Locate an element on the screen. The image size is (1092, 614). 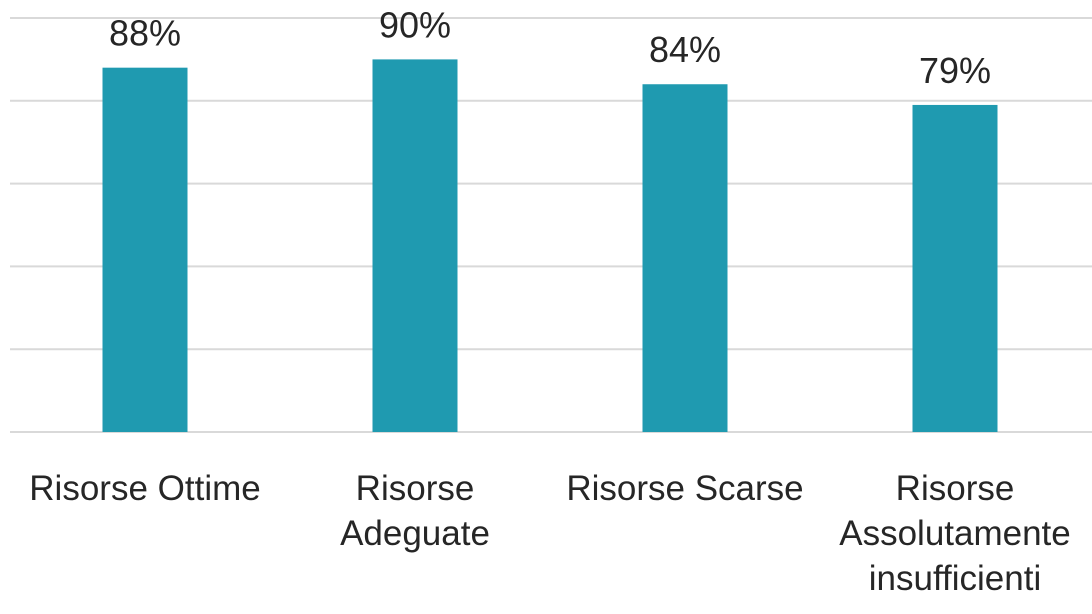
category-label-3: Risorse Scarse is located at coordinates (684, 488).